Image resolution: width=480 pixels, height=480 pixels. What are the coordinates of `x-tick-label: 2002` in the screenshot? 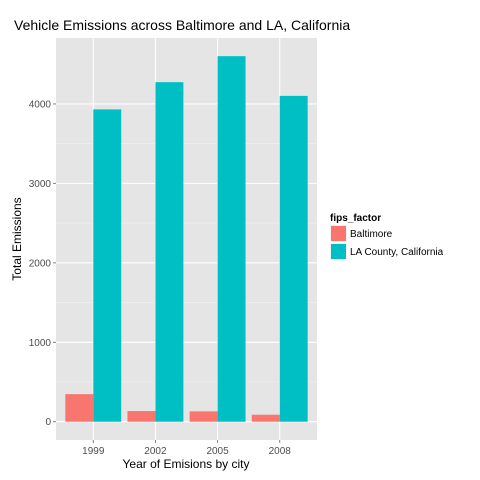 It's located at (155, 451).